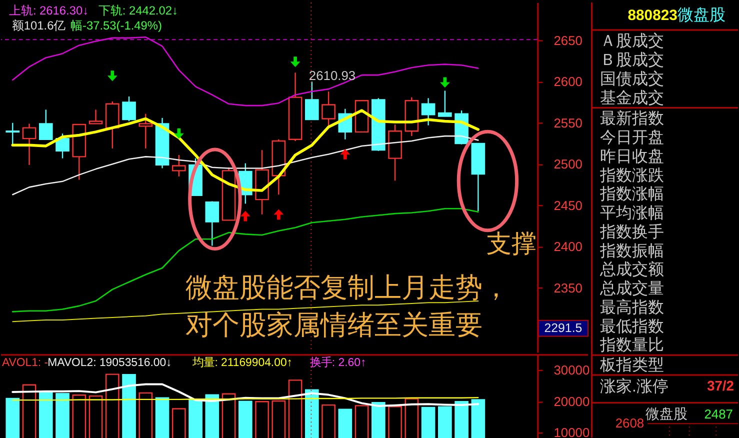  Describe the element at coordinates (631, 269) in the screenshot. I see `text: 总成交额` at that location.